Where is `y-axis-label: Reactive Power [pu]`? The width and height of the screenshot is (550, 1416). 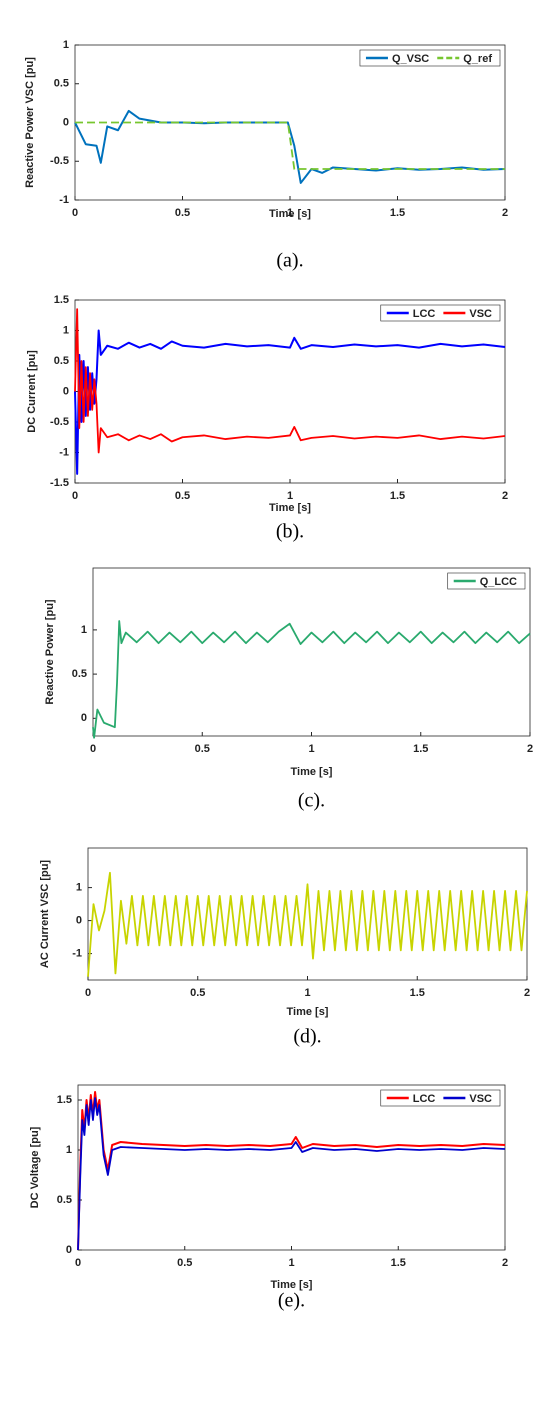
y-axis-label: Reactive Power [pu] is located at coordinates (50, 651).